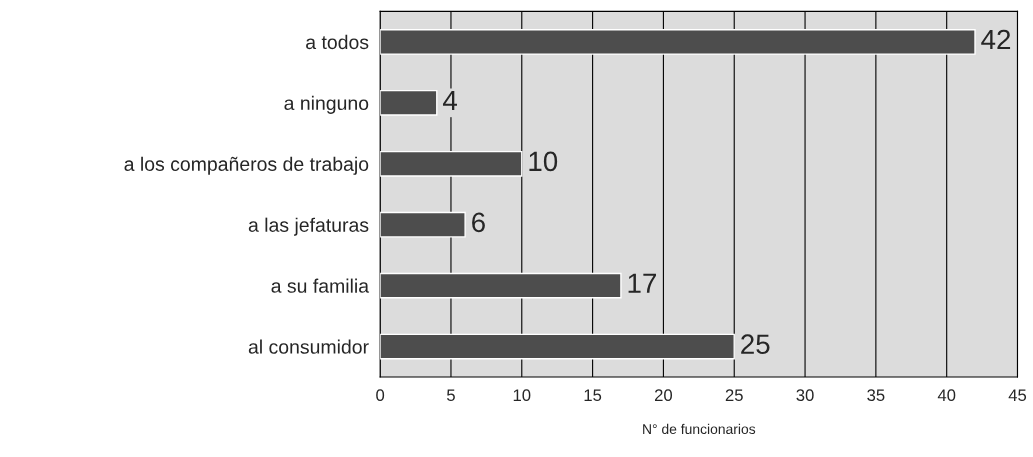 The width and height of the screenshot is (1033, 457). What do you see at coordinates (478, 222) in the screenshot?
I see `data-label: 6` at bounding box center [478, 222].